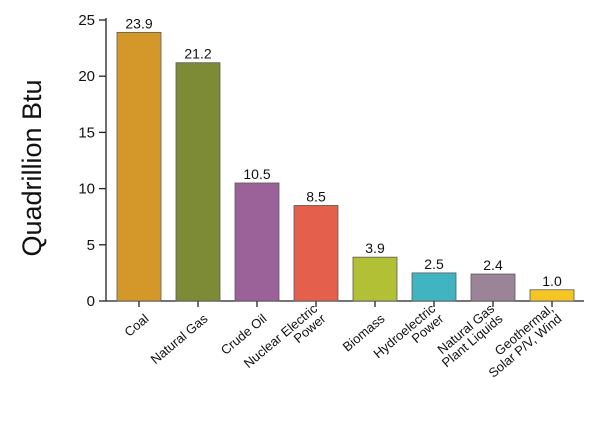 The width and height of the screenshot is (600, 423). Describe the element at coordinates (256, 174) in the screenshot. I see `value-label-2: 10.5` at that location.